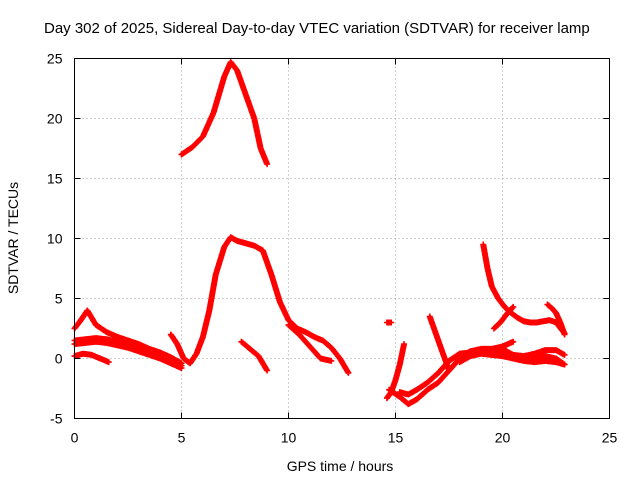 The height and width of the screenshot is (480, 640). What do you see at coordinates (91, 358) in the screenshot?
I see `series-arc-d` at bounding box center [91, 358].